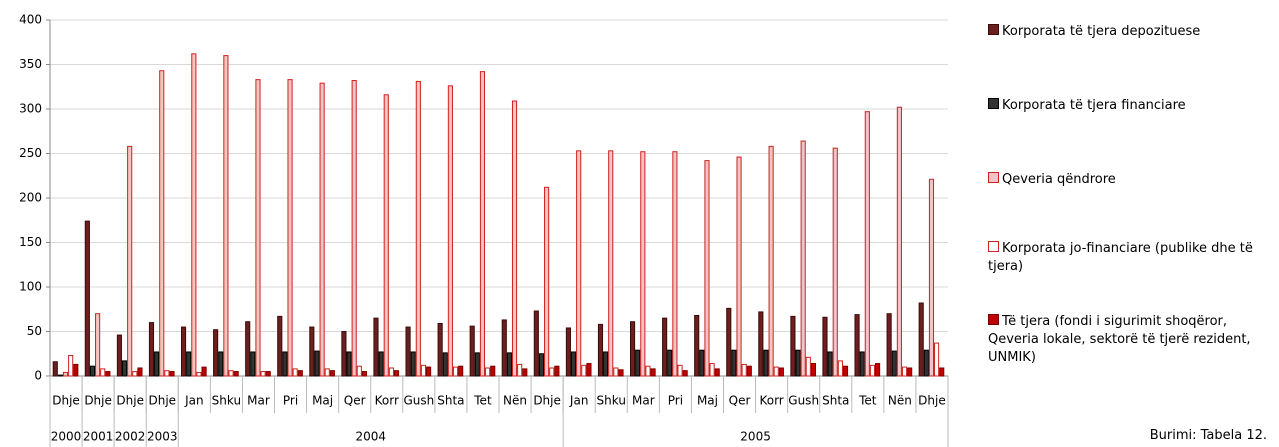  I want to click on x-tick-label: Shta, so click(835, 401).